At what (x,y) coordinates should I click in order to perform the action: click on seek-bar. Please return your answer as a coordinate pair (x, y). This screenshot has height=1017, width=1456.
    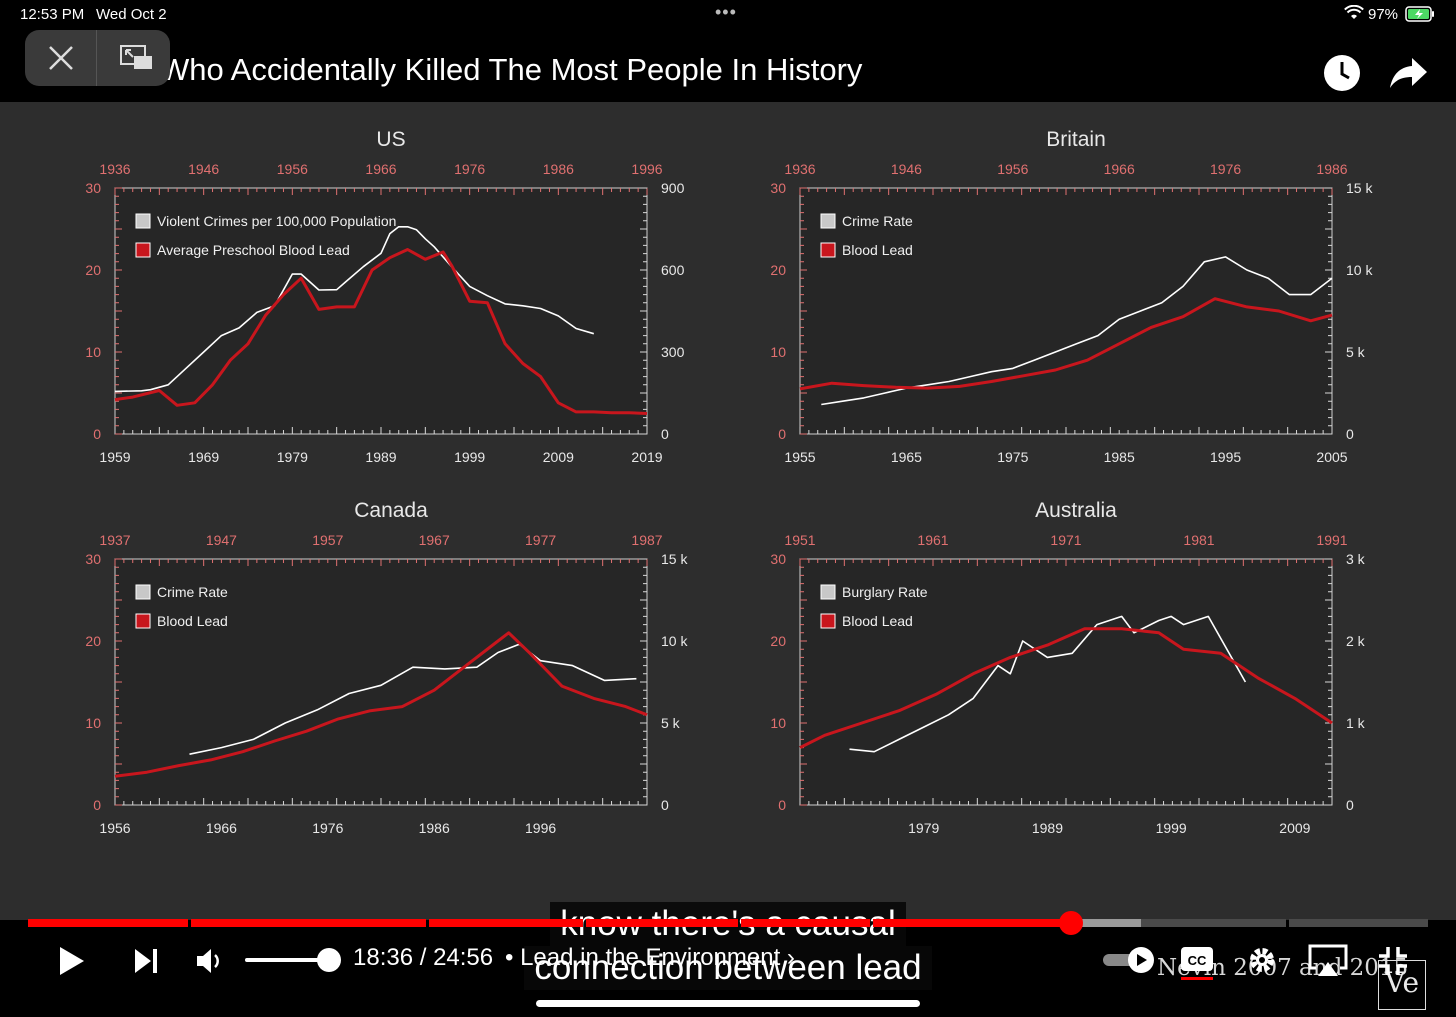
    Looking at the image, I should click on (728, 923).